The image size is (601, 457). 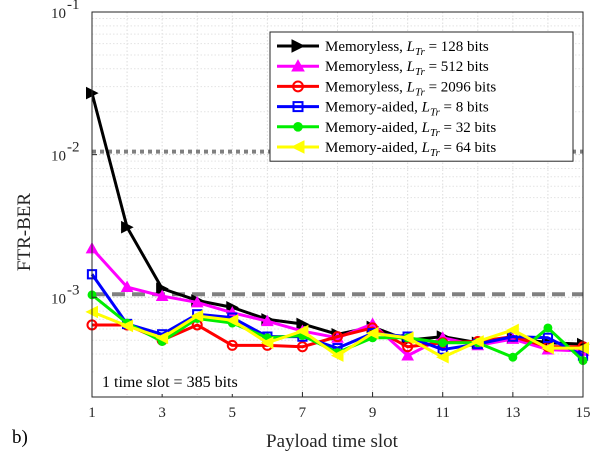 I want to click on legend-box, so click(x=421, y=96).